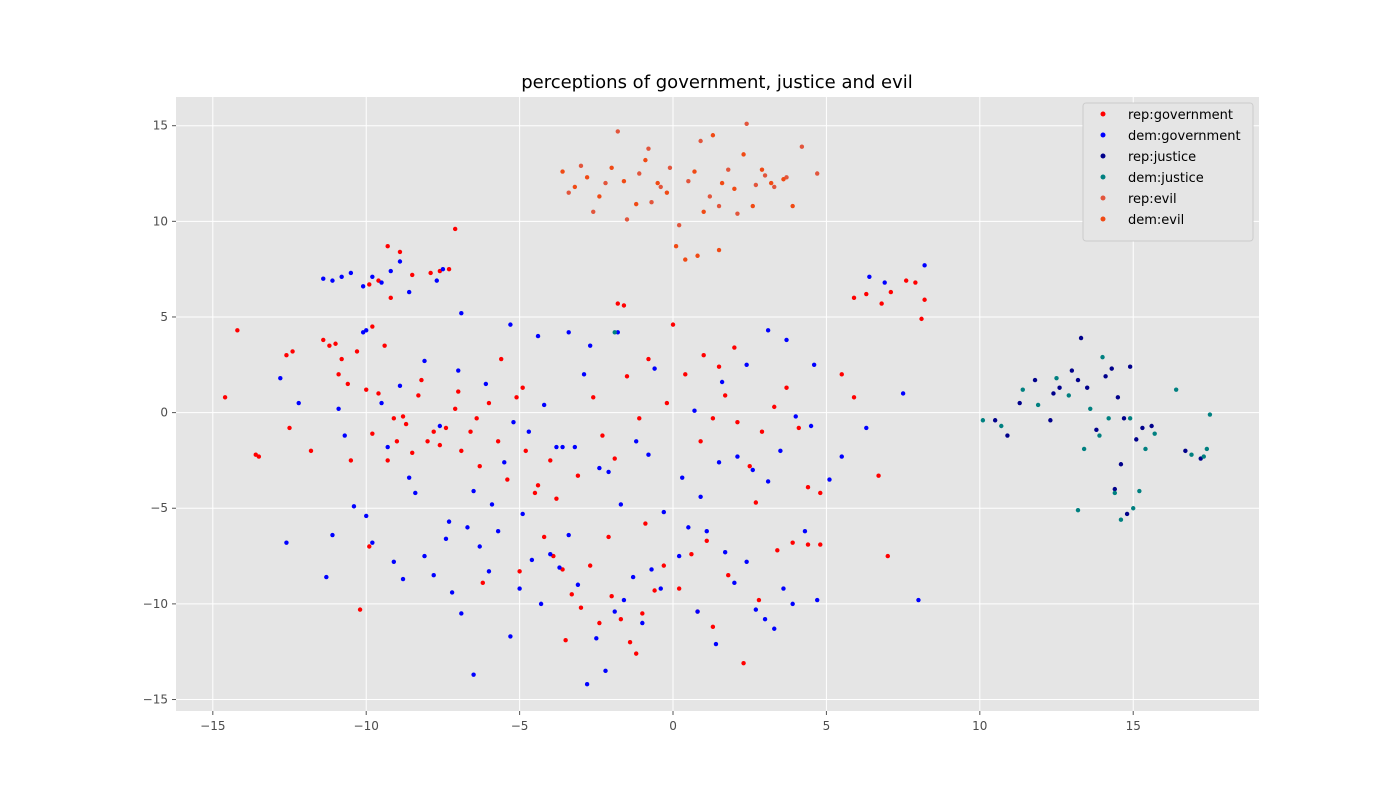 This screenshot has height=800, width=1400. I want to click on y-tick-label: −15, so click(155, 700).